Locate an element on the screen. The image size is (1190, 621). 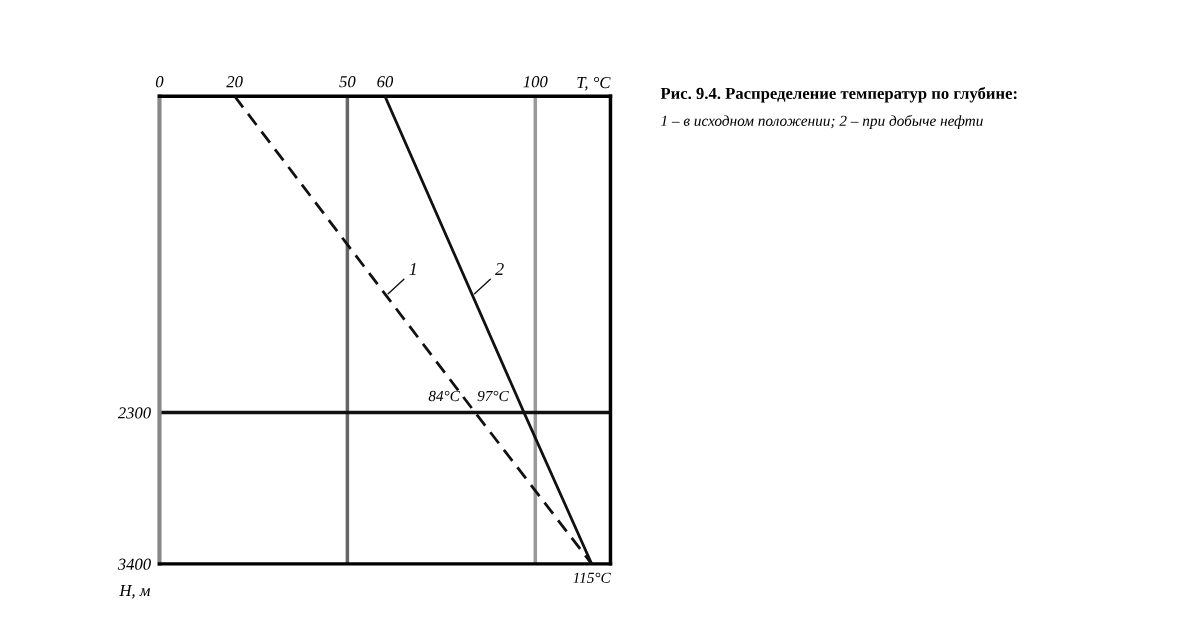
x-axis-title: T, °C is located at coordinates (594, 83).